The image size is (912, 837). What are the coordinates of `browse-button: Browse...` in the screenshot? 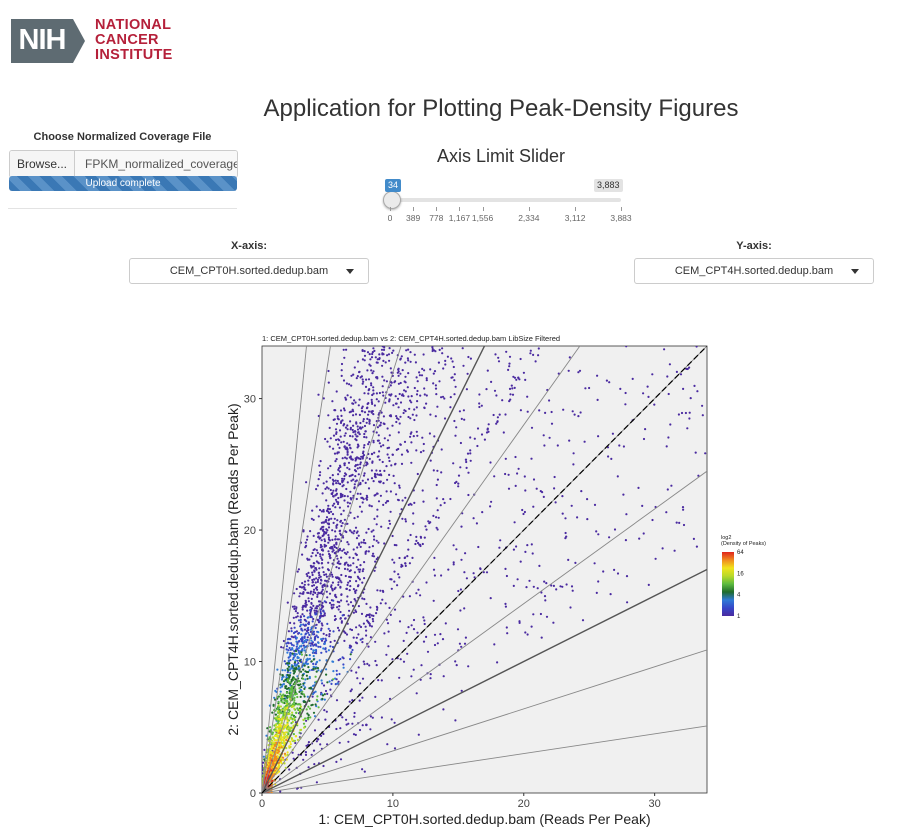 It's located at (42, 164).